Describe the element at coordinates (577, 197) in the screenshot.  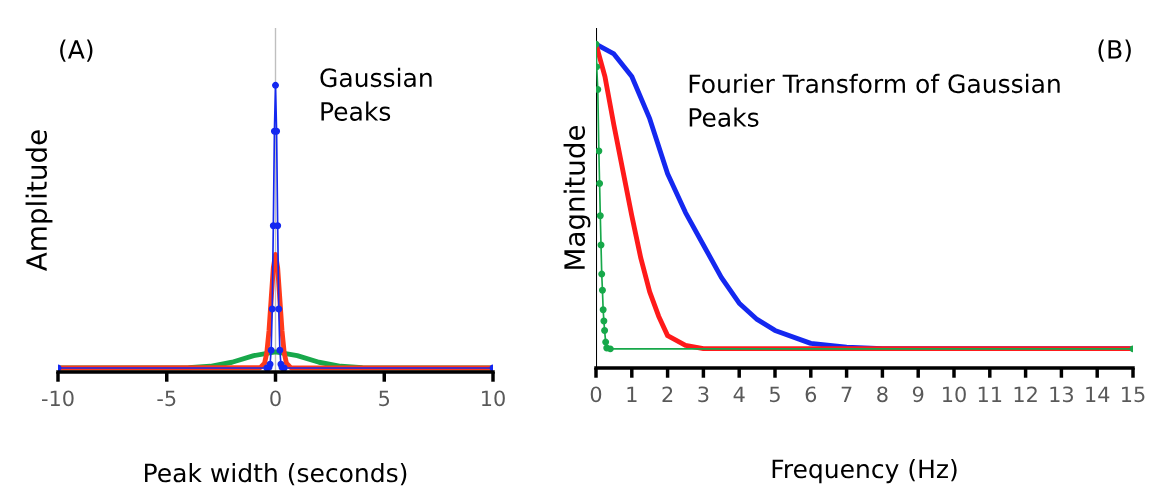
I see `y-axis-title: Magnitude` at that location.